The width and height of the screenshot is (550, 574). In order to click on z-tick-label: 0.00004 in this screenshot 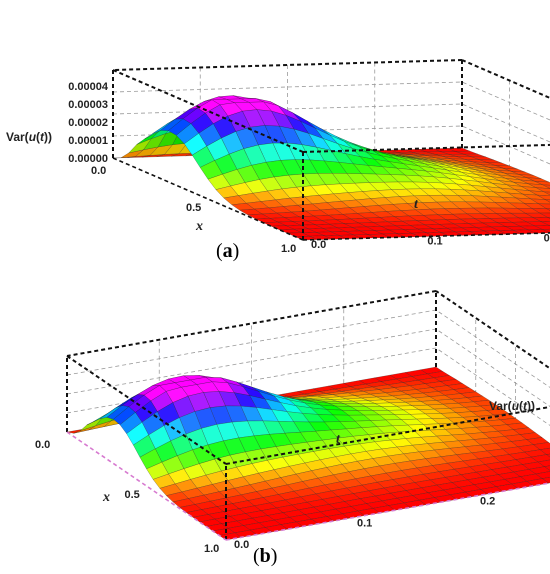, I will do `click(88, 87)`.